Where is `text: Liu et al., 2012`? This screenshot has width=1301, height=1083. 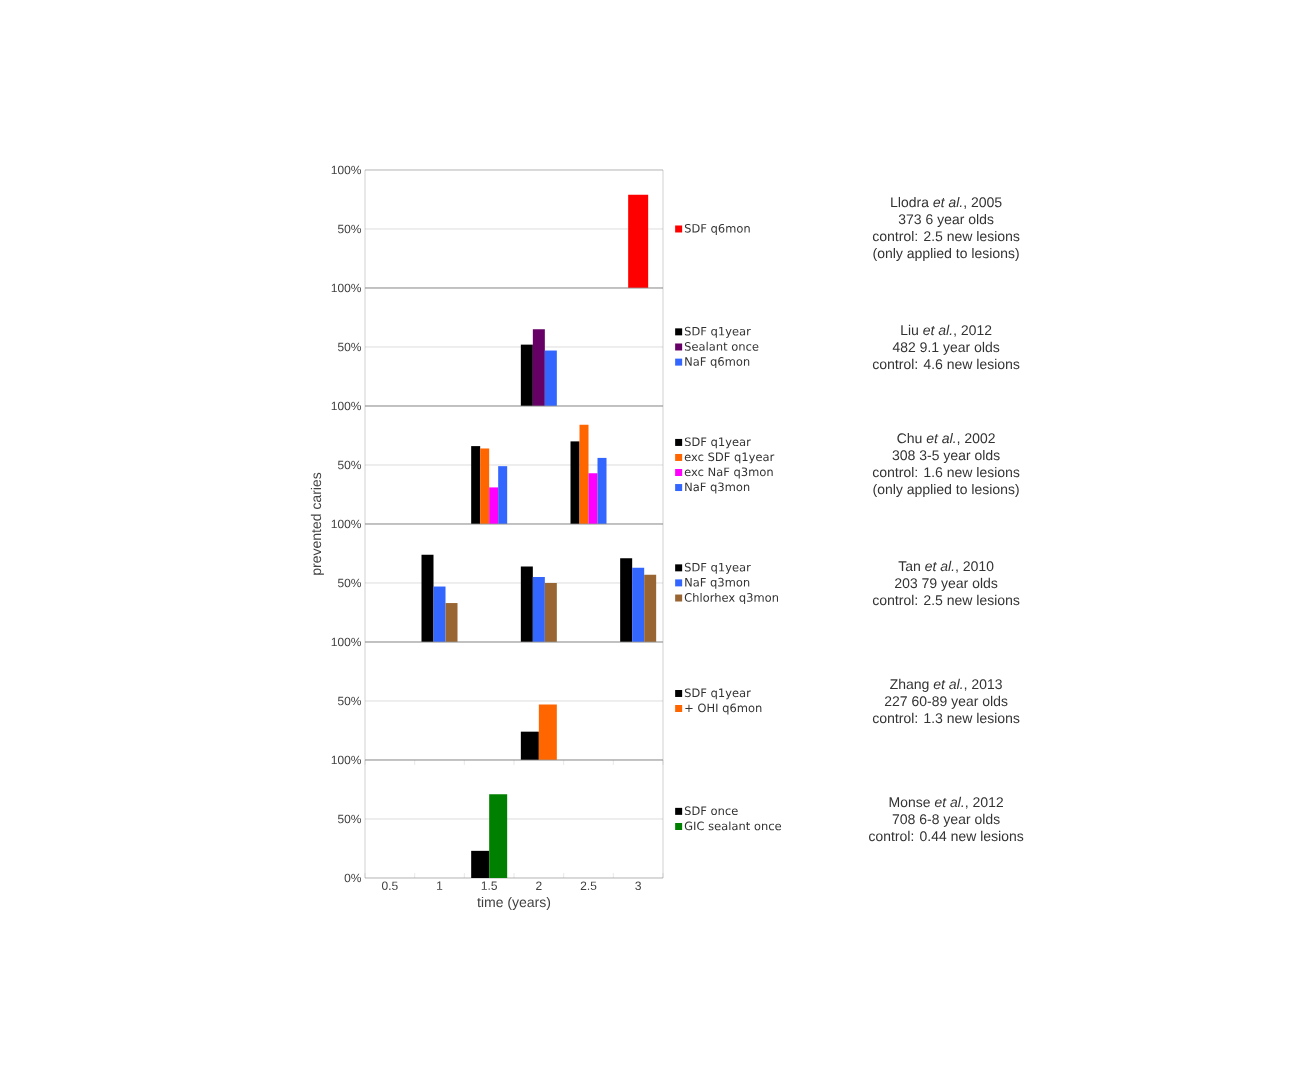
text: Liu et al., 2012 is located at coordinates (946, 330).